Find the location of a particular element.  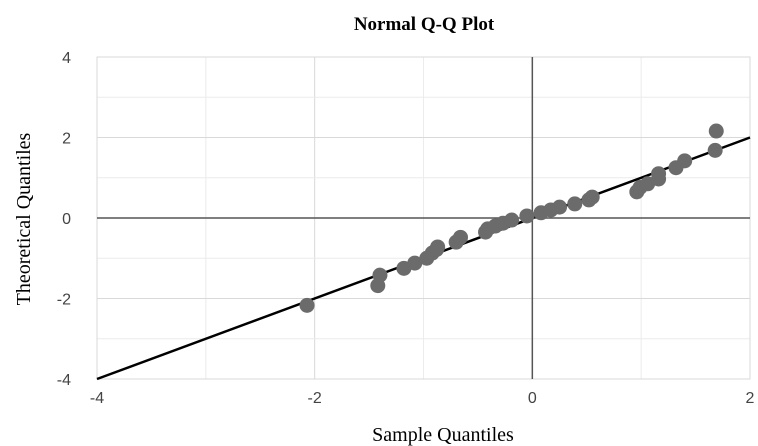

x-tick-label: -4 is located at coordinates (97, 398).